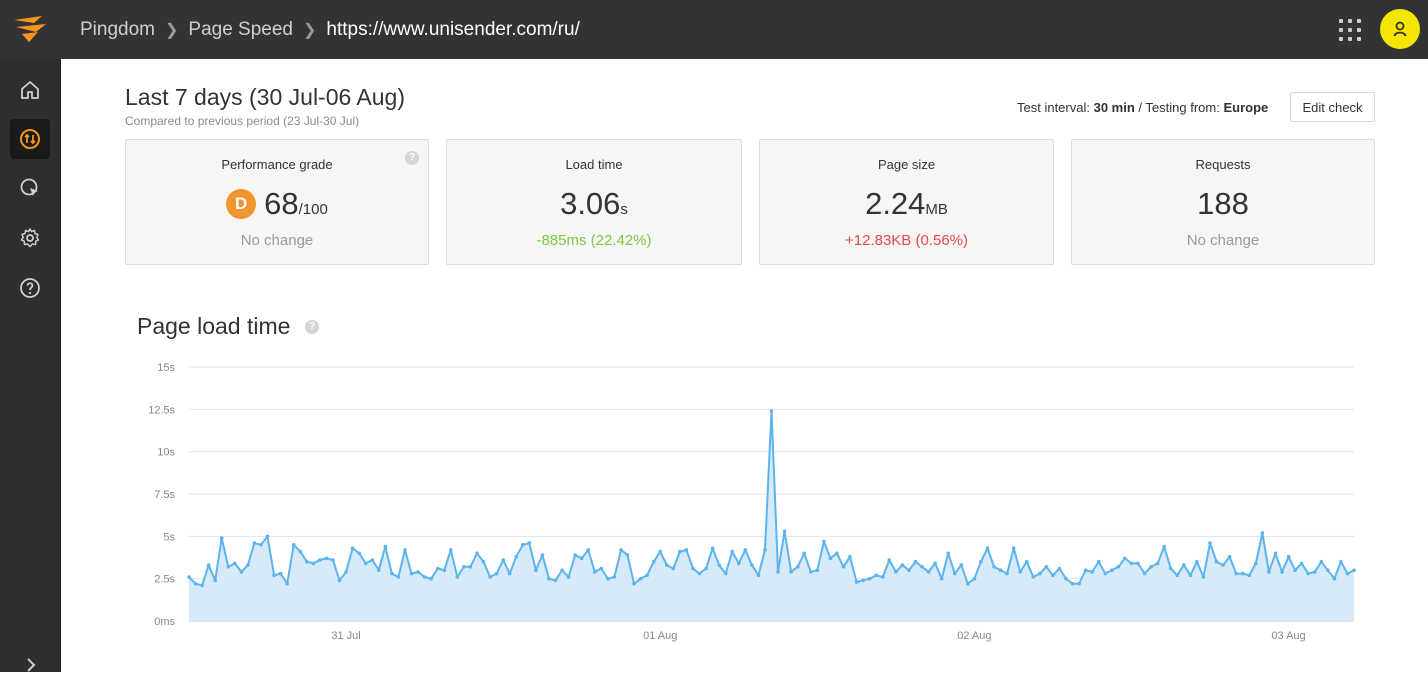  What do you see at coordinates (30, 90) in the screenshot?
I see `sidebar-item-home` at bounding box center [30, 90].